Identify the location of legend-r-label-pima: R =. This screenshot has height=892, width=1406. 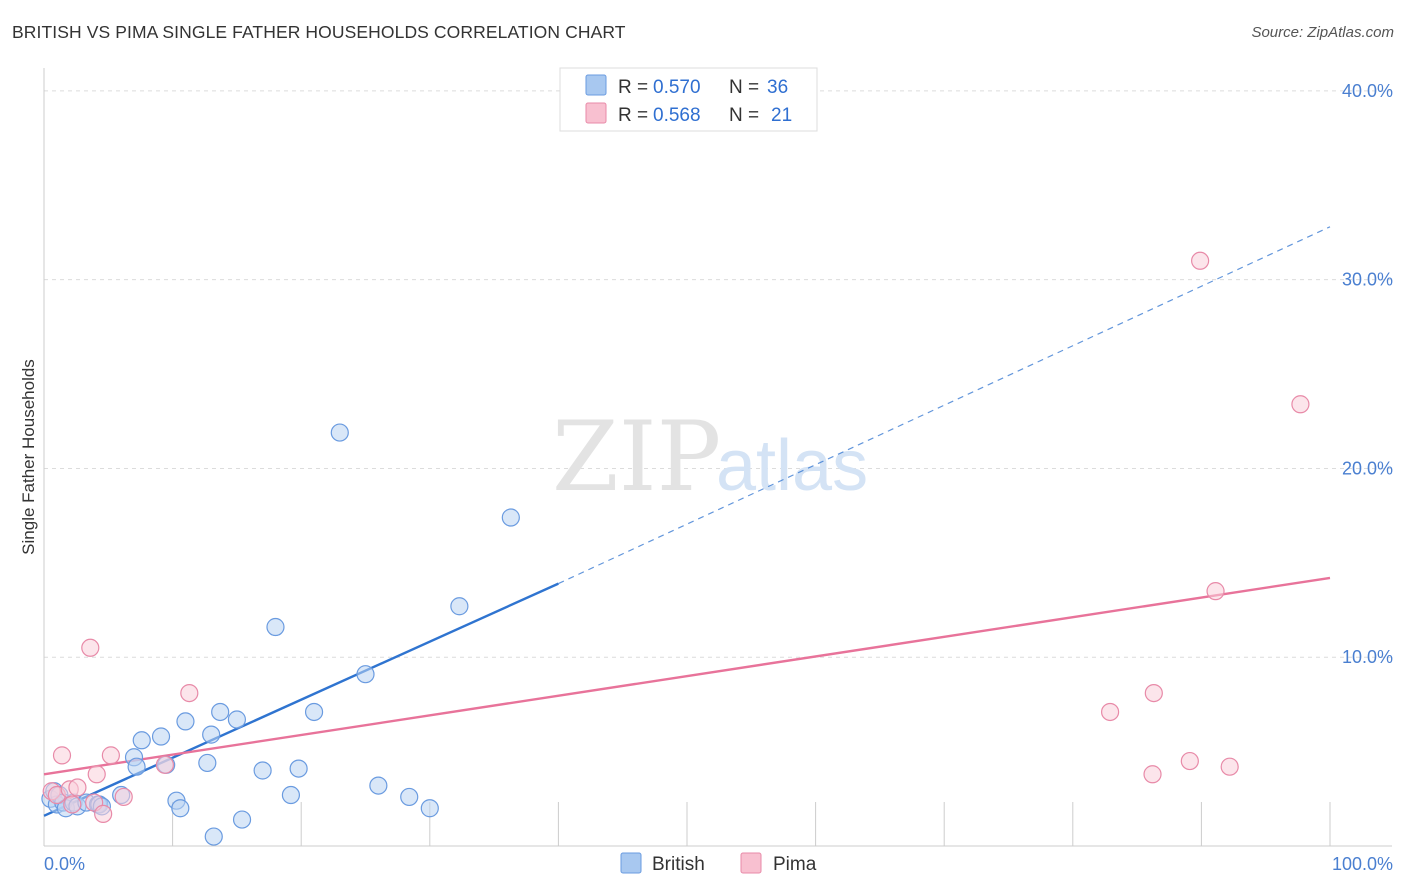
(633, 115).